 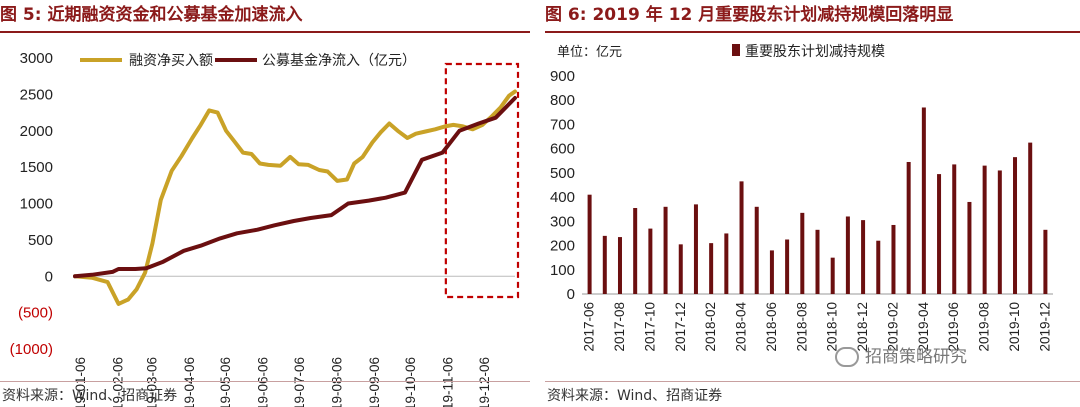 I want to click on y-tick-label: 600, so click(x=562, y=149).